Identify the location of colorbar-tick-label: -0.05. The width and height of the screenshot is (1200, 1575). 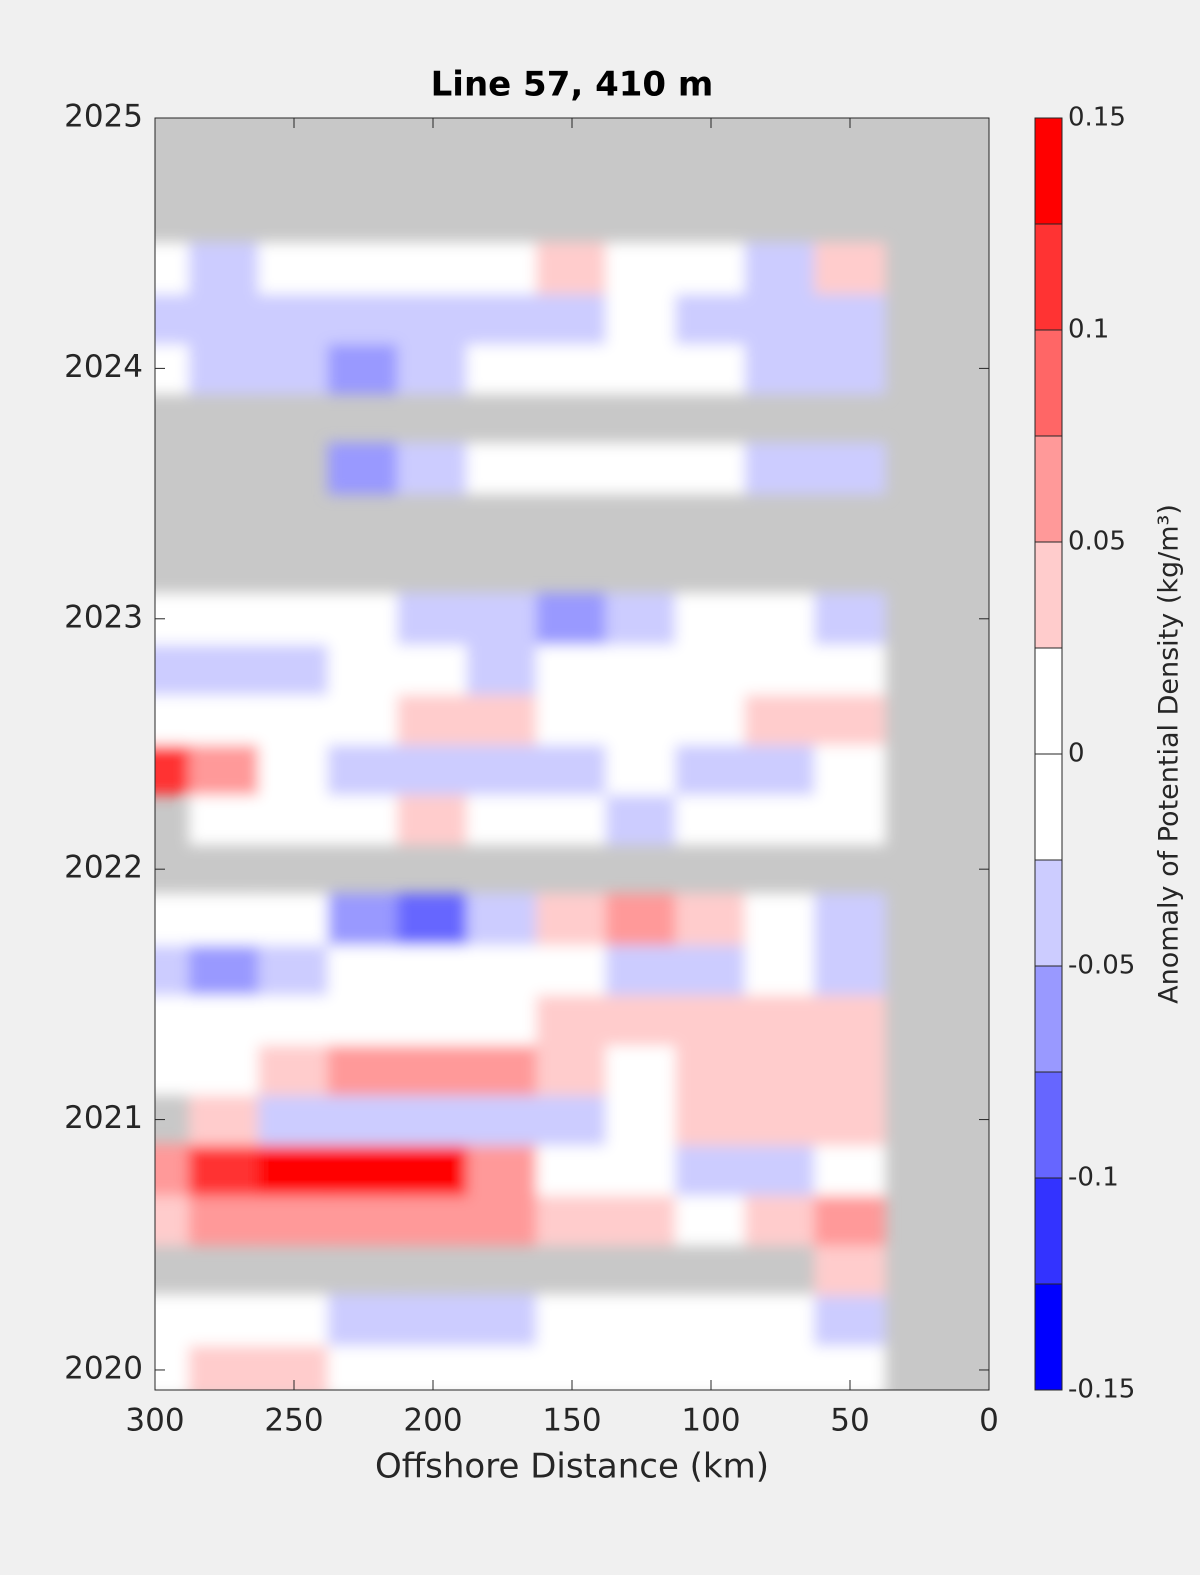
(1101, 966).